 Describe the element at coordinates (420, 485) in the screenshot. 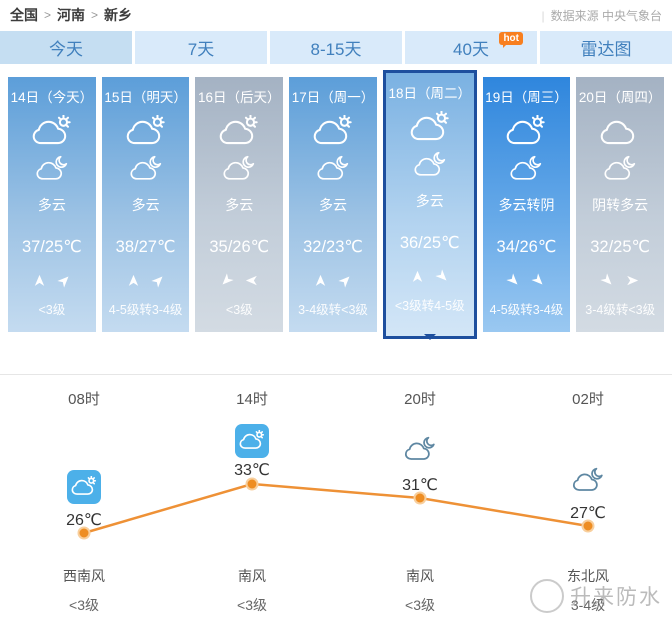

I see `hour-temp: 31℃` at that location.